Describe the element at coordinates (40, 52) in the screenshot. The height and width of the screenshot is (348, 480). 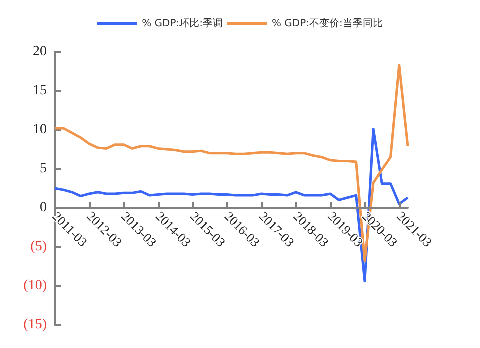
I see `y-tick-label: 20` at that location.